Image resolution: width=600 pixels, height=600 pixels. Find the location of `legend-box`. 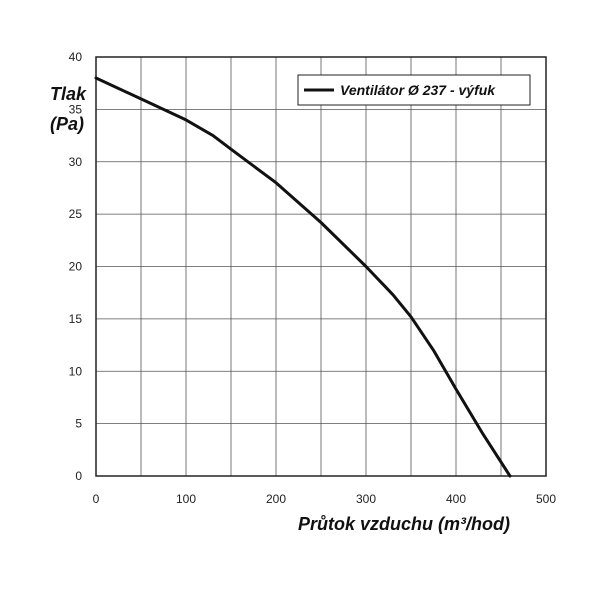

legend-box is located at coordinates (414, 90).